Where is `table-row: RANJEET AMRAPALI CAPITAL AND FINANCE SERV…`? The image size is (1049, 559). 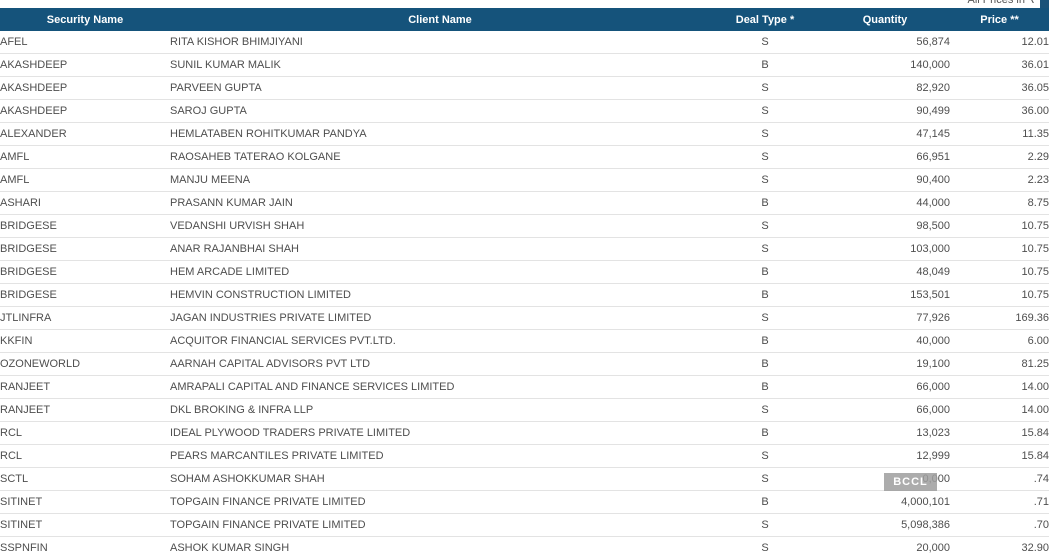
table-row: RANJEET AMRAPALI CAPITAL AND FINANCE SERV… is located at coordinates (524, 387).